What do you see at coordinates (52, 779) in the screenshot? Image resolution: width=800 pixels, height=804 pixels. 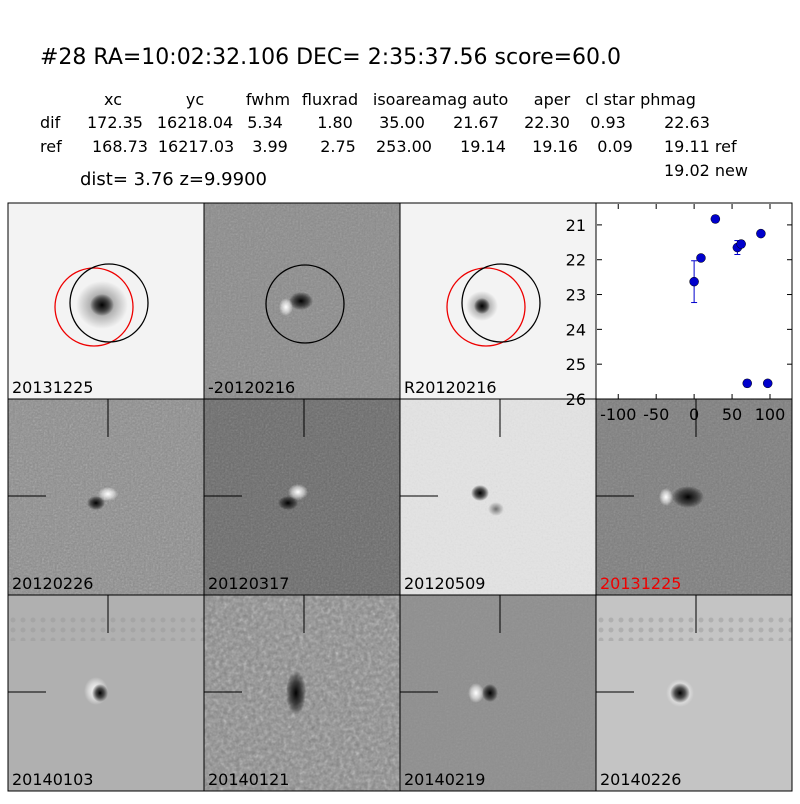 I see `panel-label: 20140103` at bounding box center [52, 779].